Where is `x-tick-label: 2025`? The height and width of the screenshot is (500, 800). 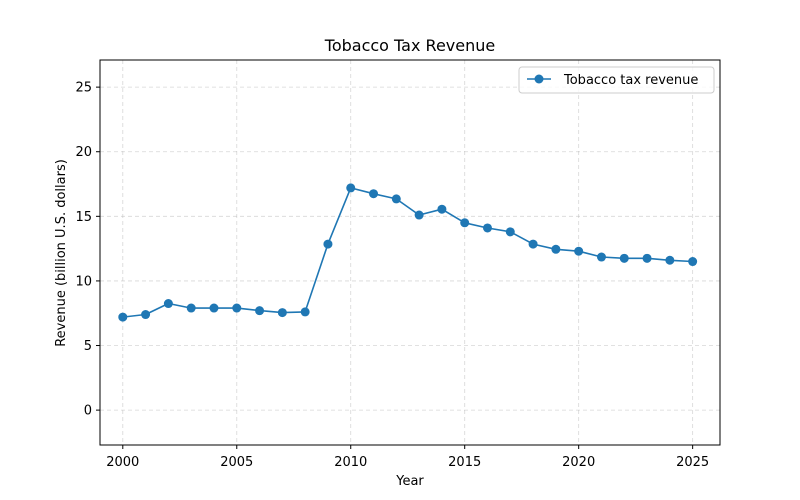 x-tick-label: 2025 is located at coordinates (692, 462).